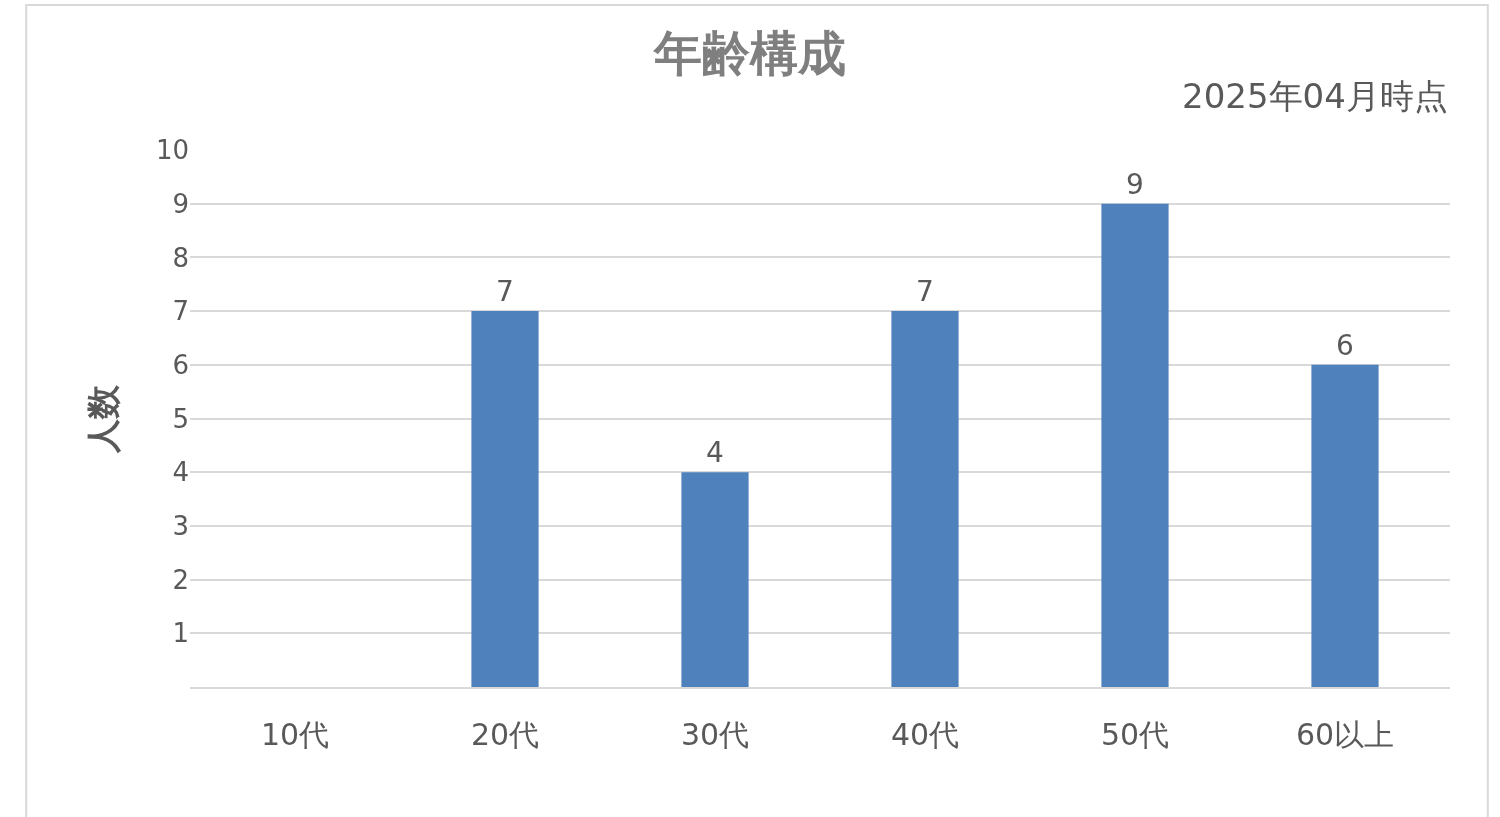 The height and width of the screenshot is (817, 1500). What do you see at coordinates (715, 453) in the screenshot?
I see `data-label: 4` at bounding box center [715, 453].